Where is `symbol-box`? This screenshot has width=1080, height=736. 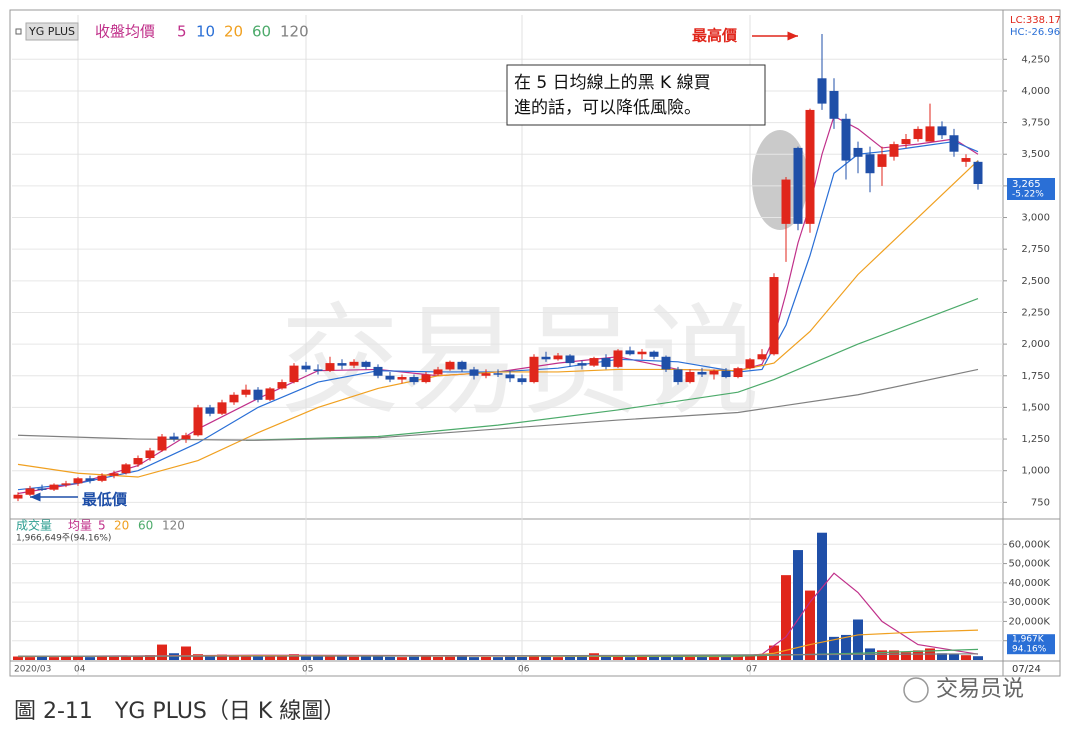
symbol-box is located at coordinates (52, 31).